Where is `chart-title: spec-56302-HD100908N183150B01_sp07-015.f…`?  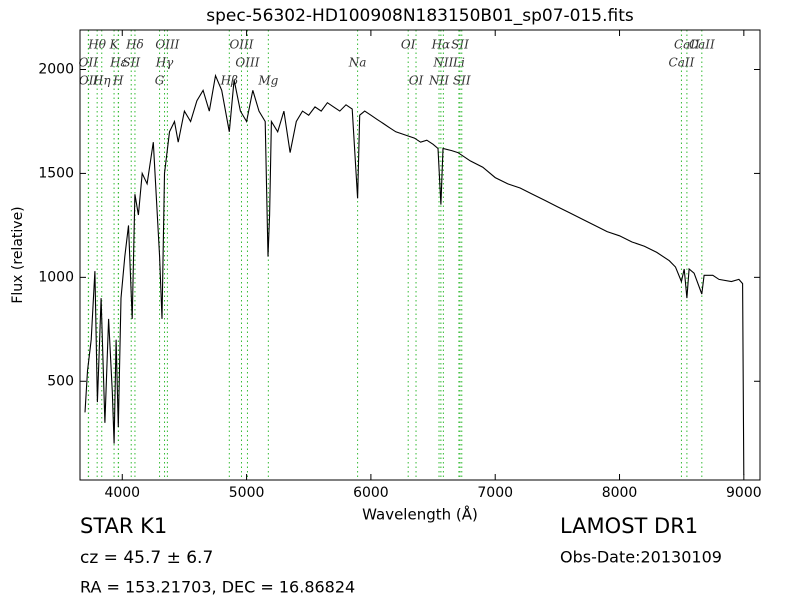 chart-title: spec-56302-HD100908N183150B01_sp07-015.f… is located at coordinates (420, 16).